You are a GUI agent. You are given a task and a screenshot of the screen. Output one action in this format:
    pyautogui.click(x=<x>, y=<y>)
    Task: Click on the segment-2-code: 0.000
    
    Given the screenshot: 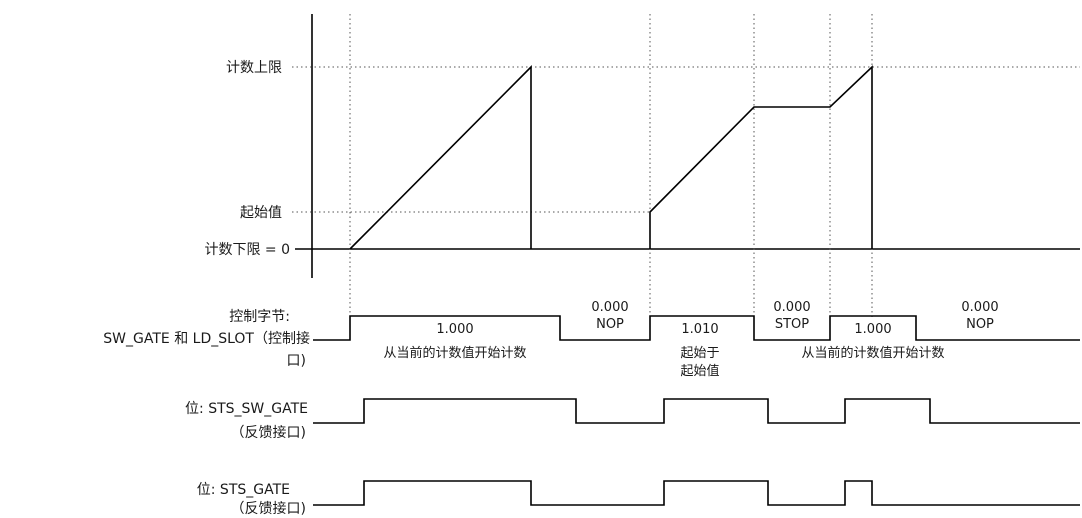 What is the action you would take?
    pyautogui.click(x=609, y=307)
    